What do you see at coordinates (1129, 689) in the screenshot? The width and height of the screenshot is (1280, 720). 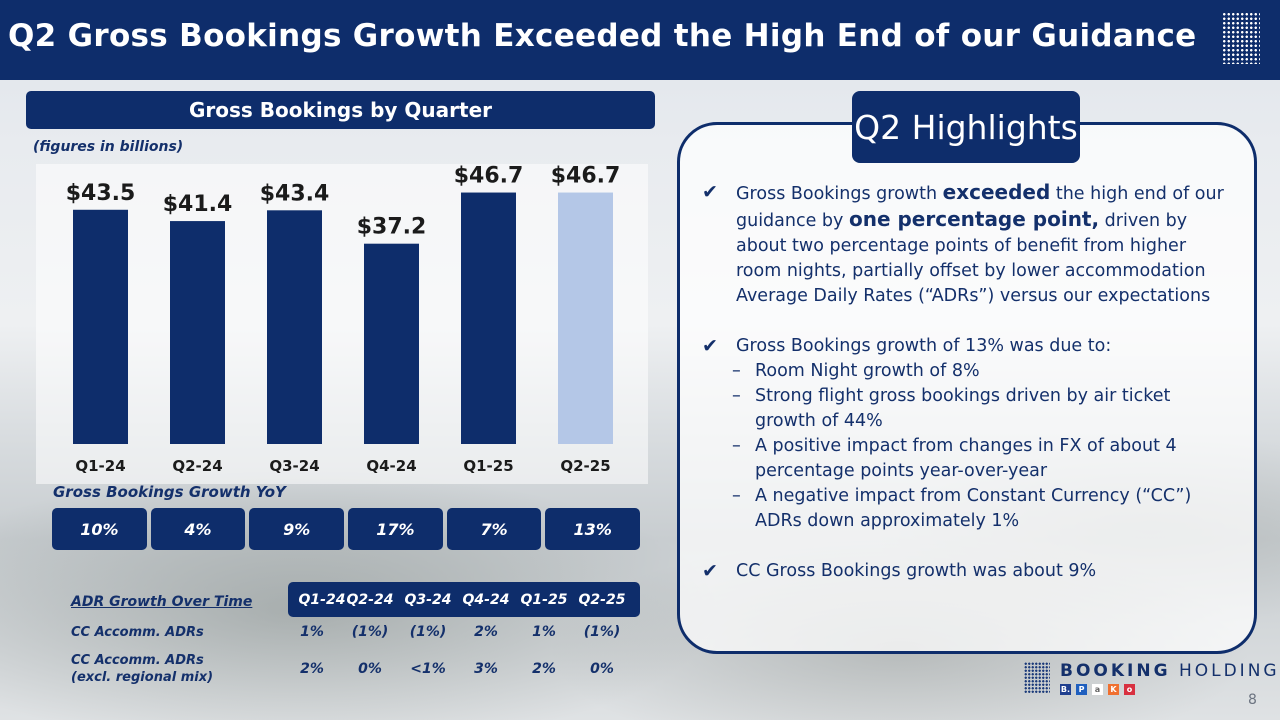 I see `brand-ot-icon: o` at bounding box center [1129, 689].